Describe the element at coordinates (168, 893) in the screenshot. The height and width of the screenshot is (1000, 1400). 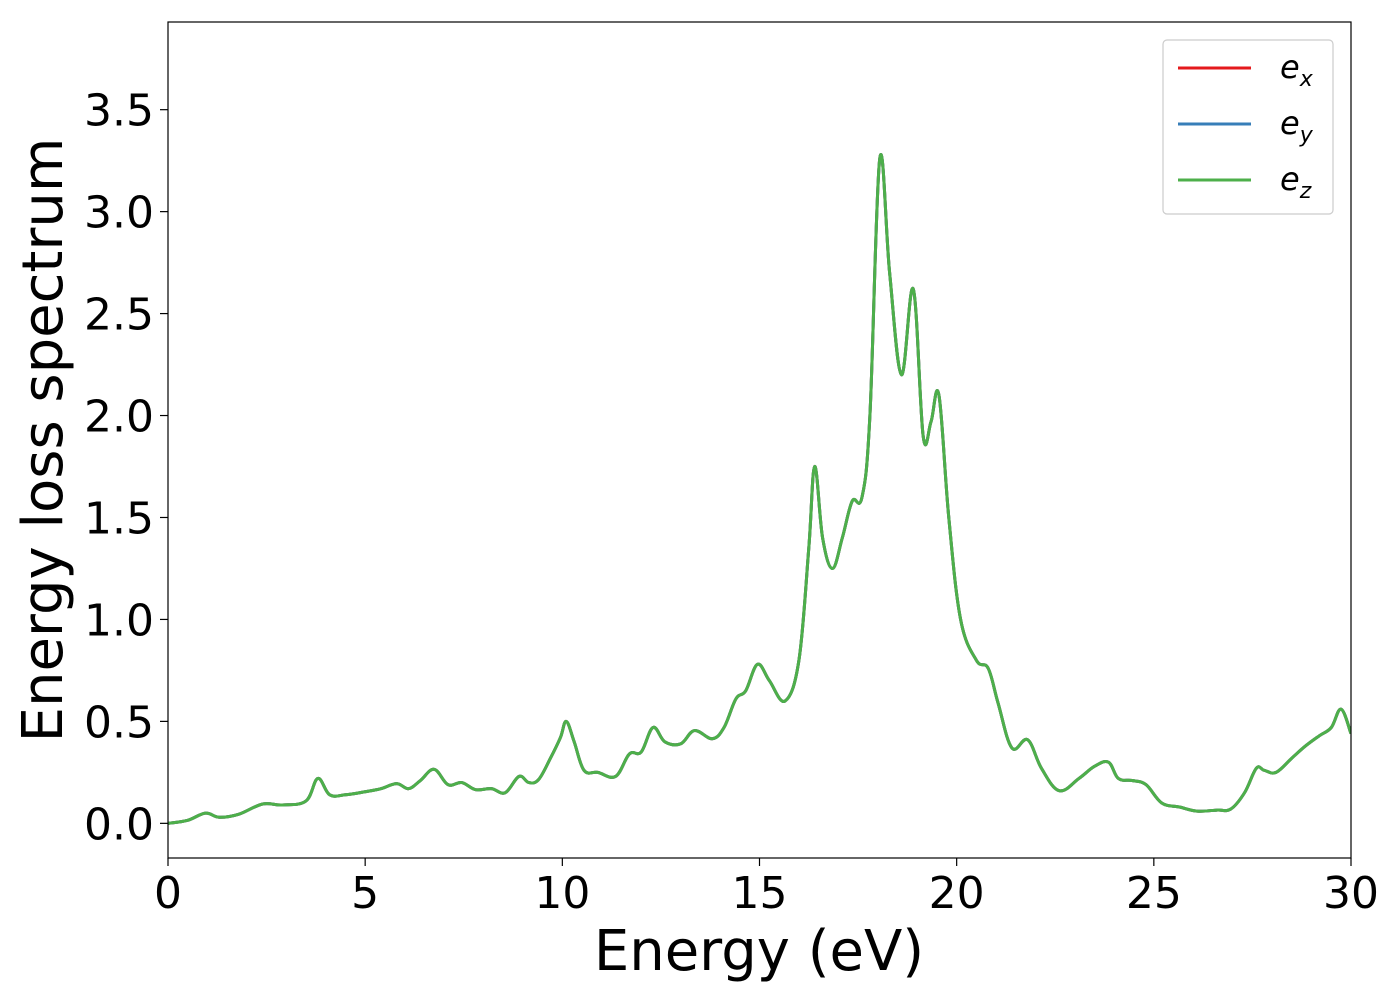
I see `x-tick-label: 0` at that location.